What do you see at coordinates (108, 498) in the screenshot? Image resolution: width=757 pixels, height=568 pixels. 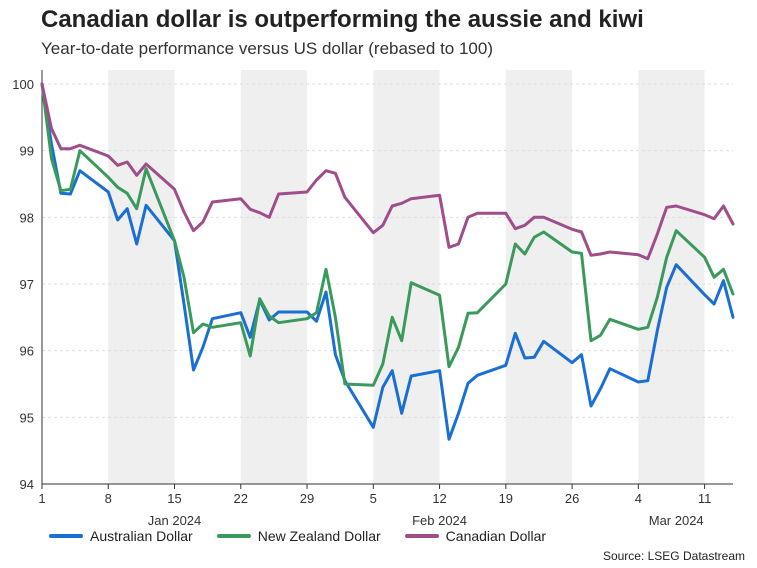 I see `x-tick-label: 8` at bounding box center [108, 498].